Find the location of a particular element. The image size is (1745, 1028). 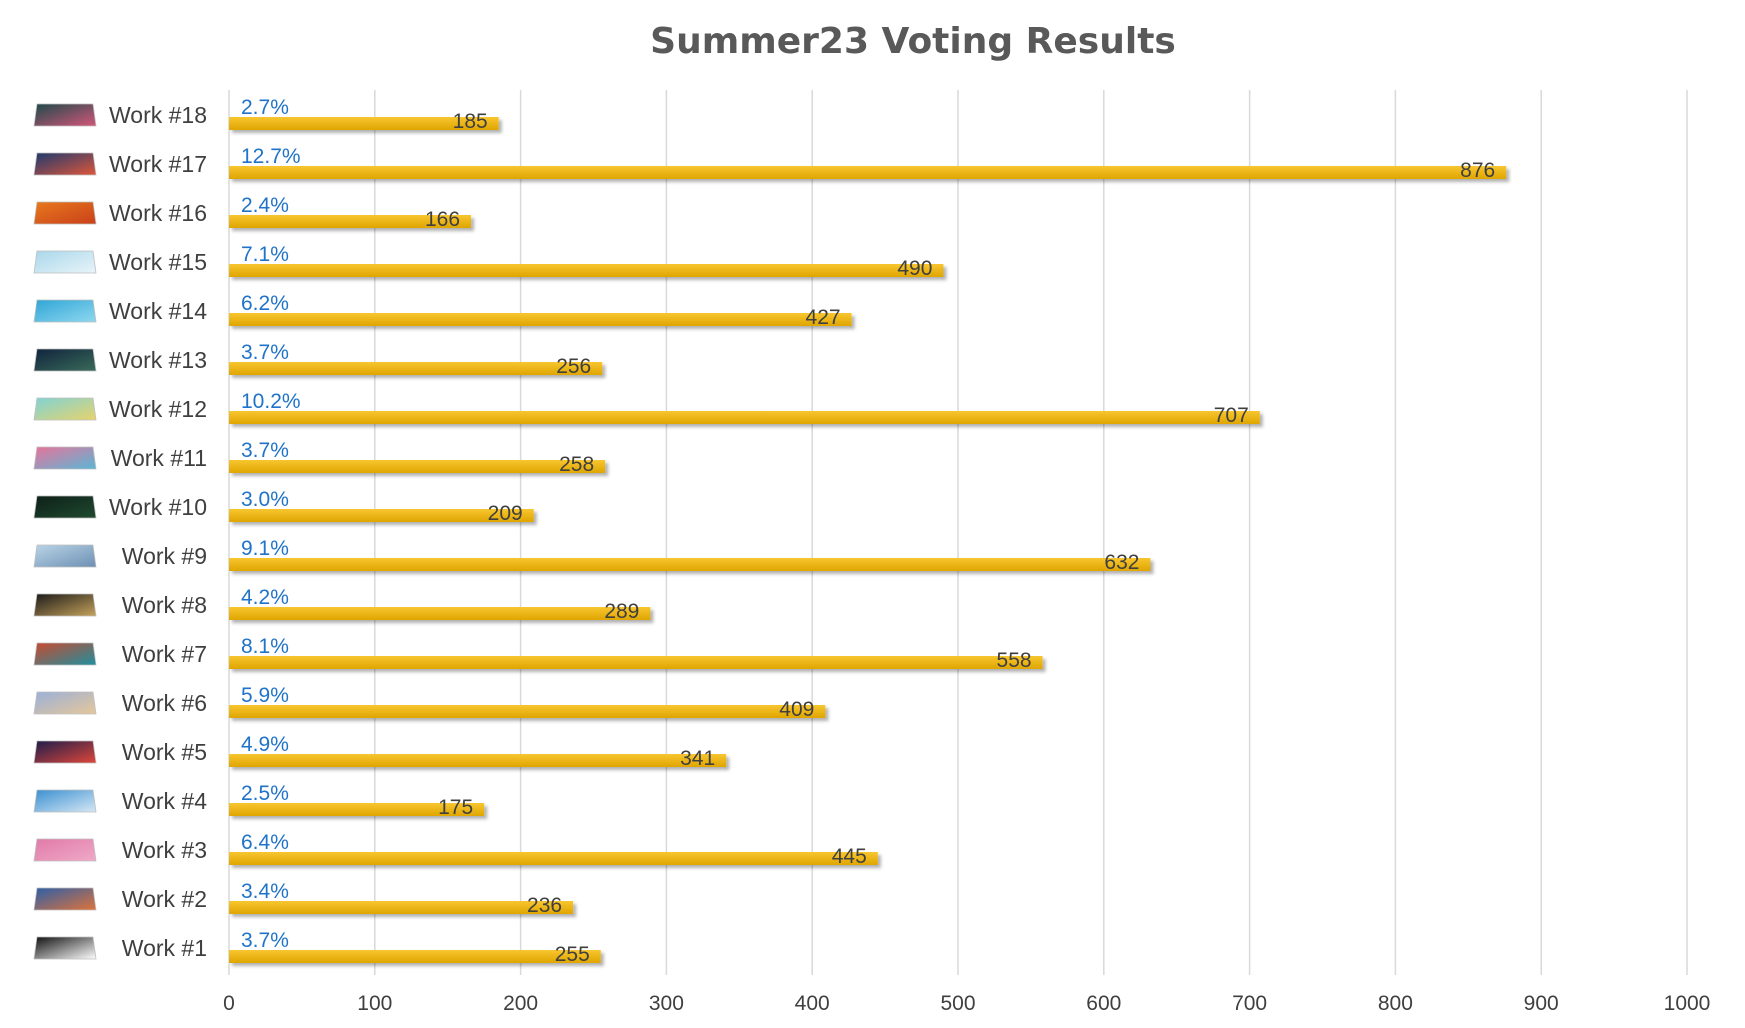

category-label: Work #17 is located at coordinates (158, 164).